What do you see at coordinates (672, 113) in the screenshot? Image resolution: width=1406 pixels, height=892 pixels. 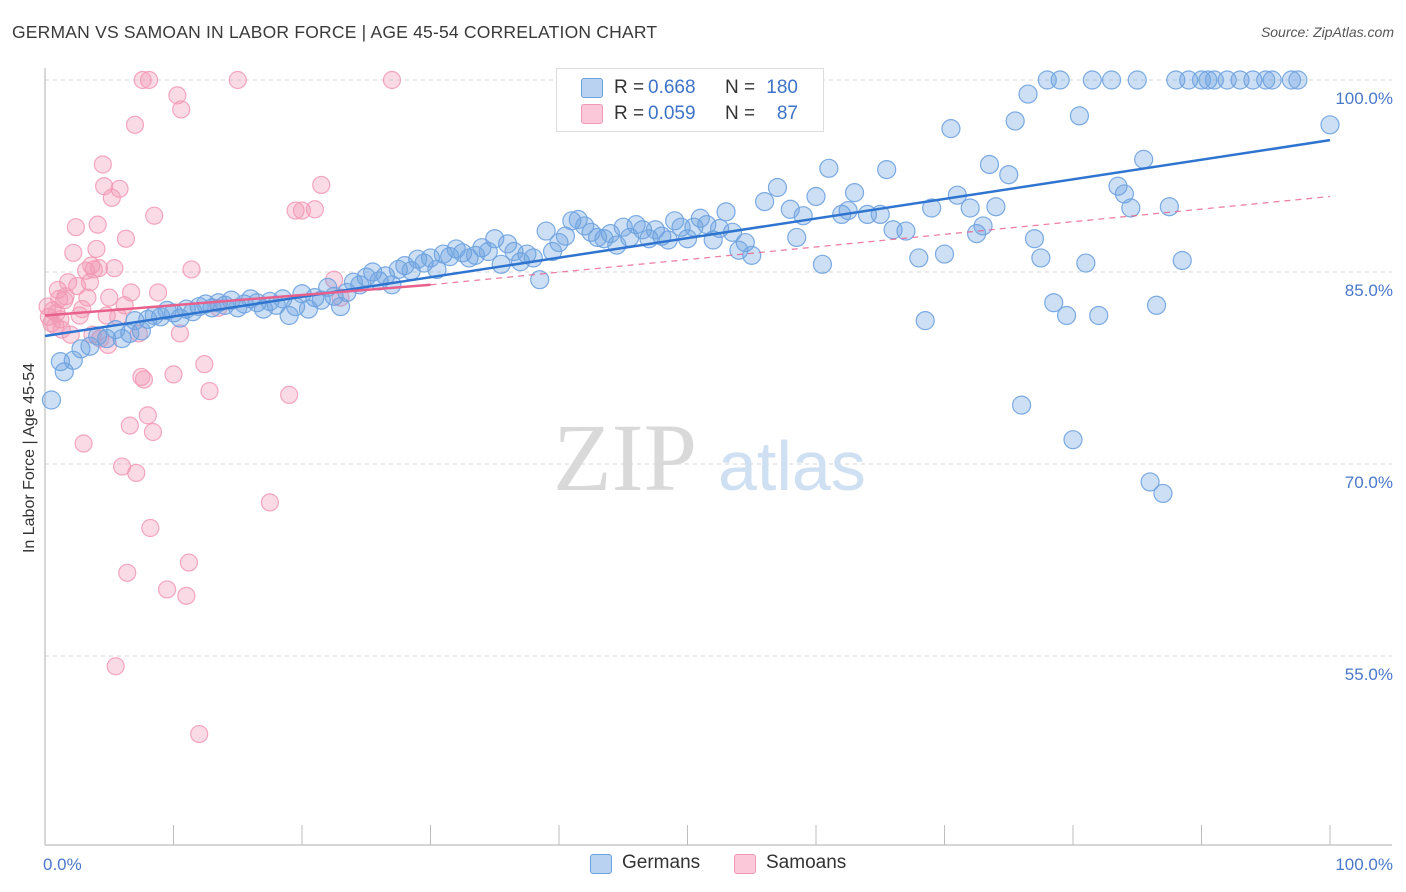 I see `r-value: 0.059` at bounding box center [672, 113].